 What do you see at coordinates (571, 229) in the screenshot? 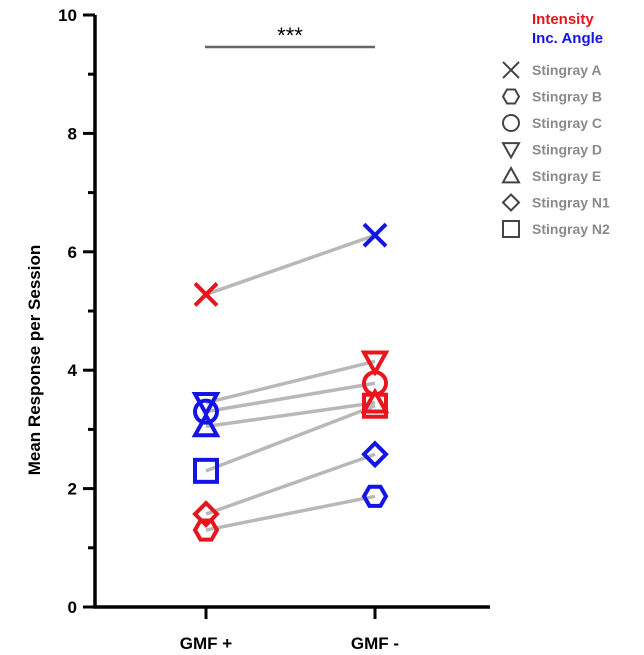
I see `legend-shape-label: Stingray N2` at bounding box center [571, 229].